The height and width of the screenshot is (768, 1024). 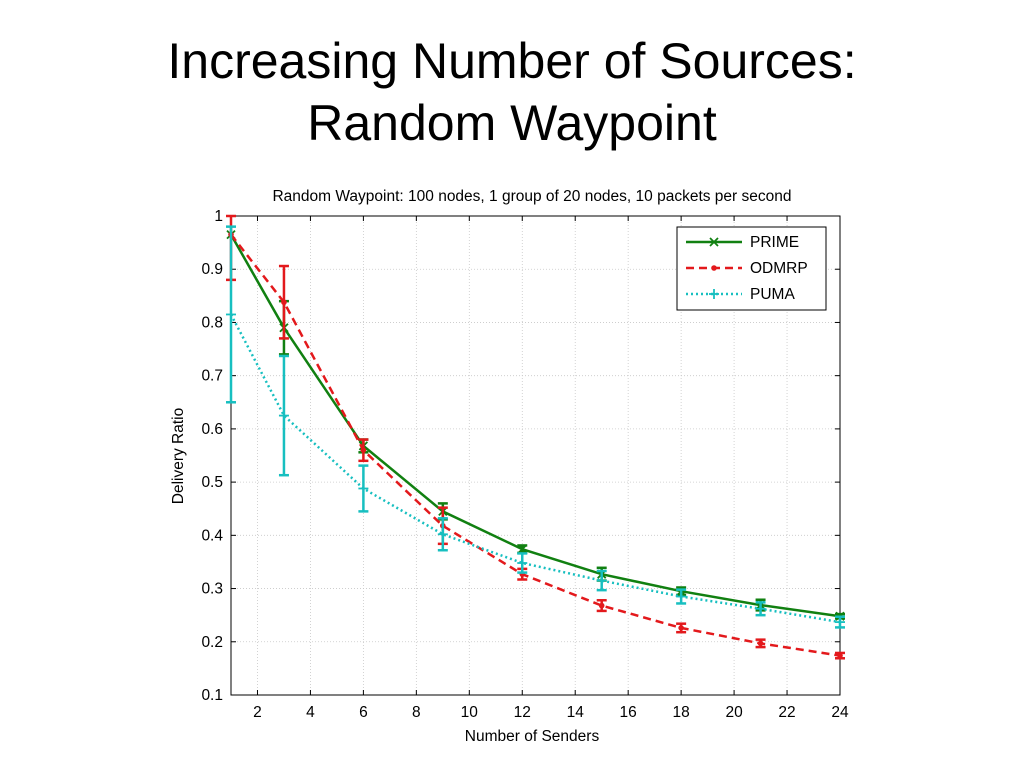 I want to click on x-tick-label: 10, so click(x=470, y=712).